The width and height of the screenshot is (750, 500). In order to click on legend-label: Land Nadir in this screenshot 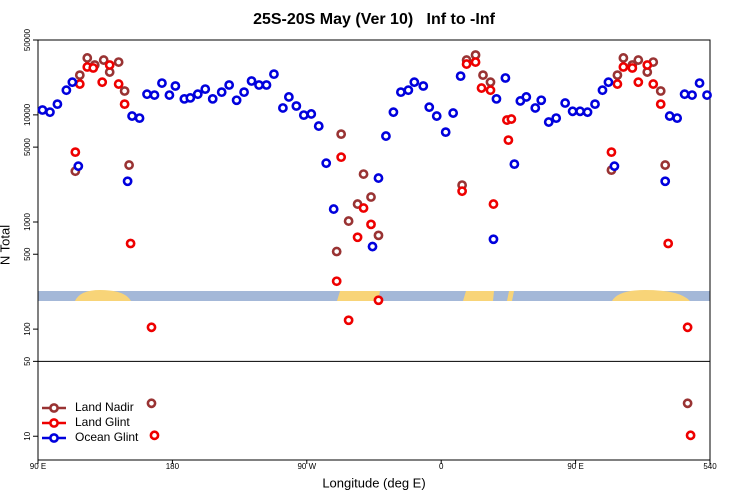, I will do `click(104, 407)`.